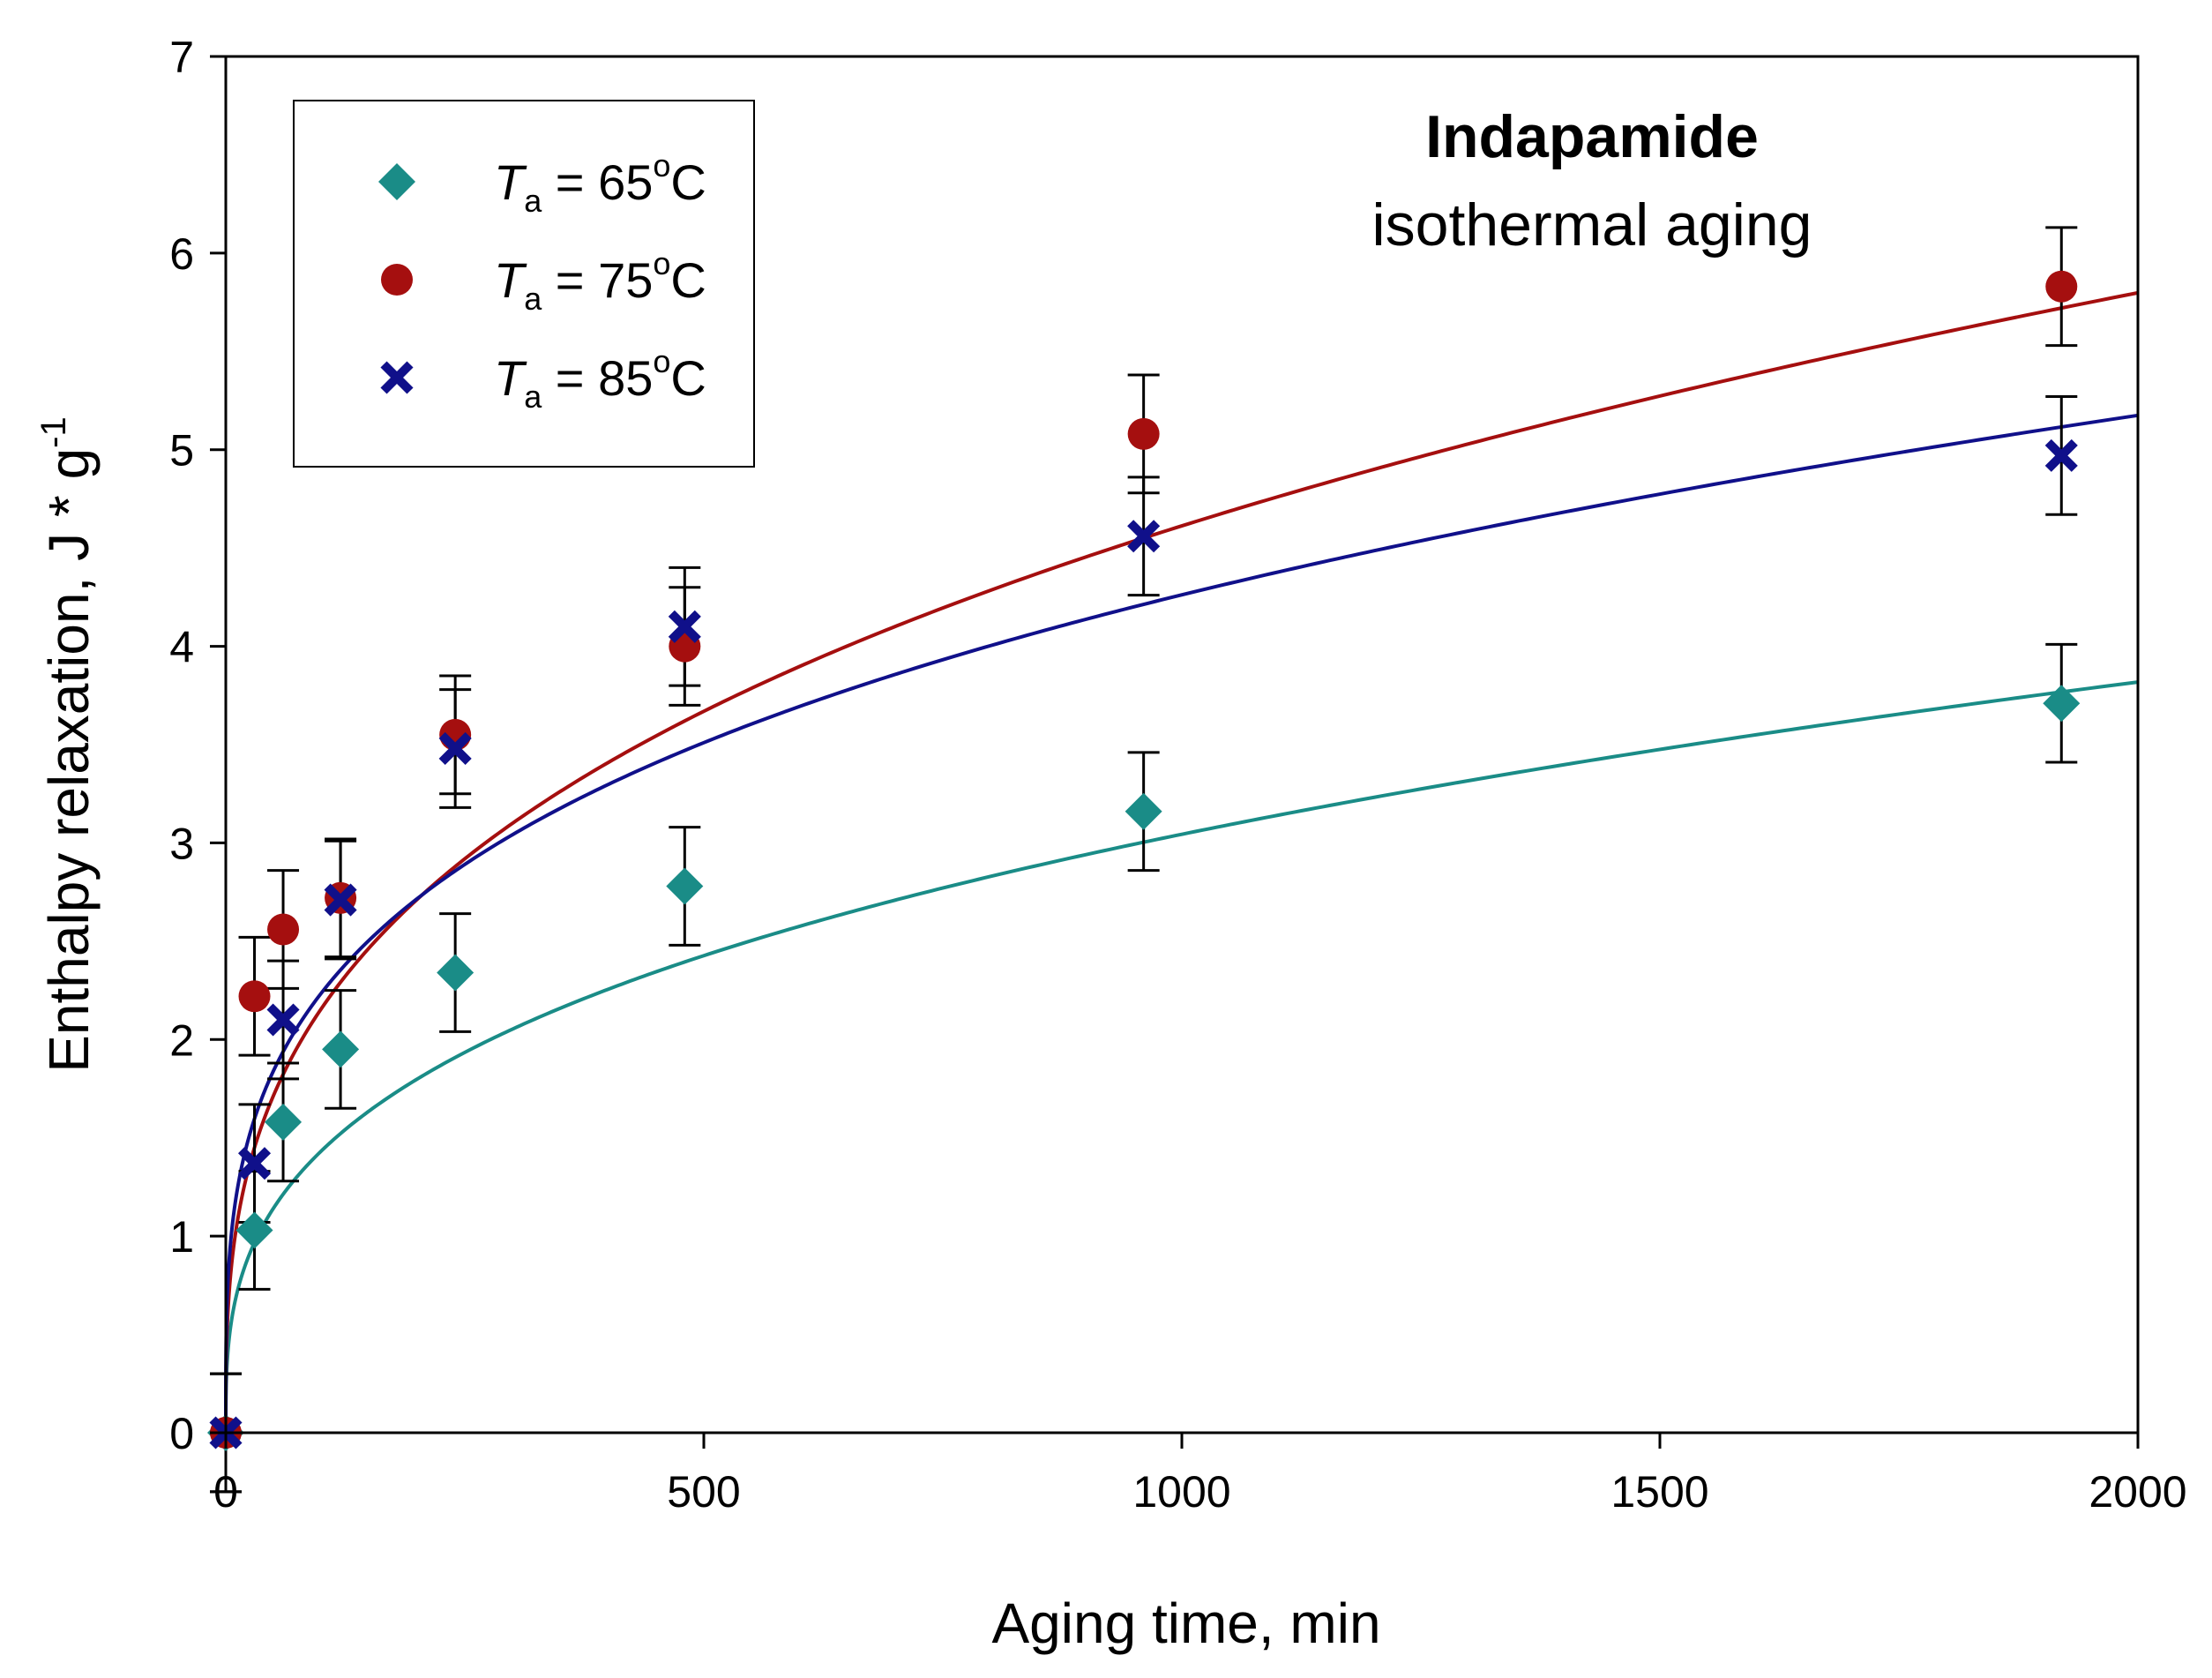 The image size is (2212, 1678). I want to click on chart-title: Indapamide, so click(1592, 136).